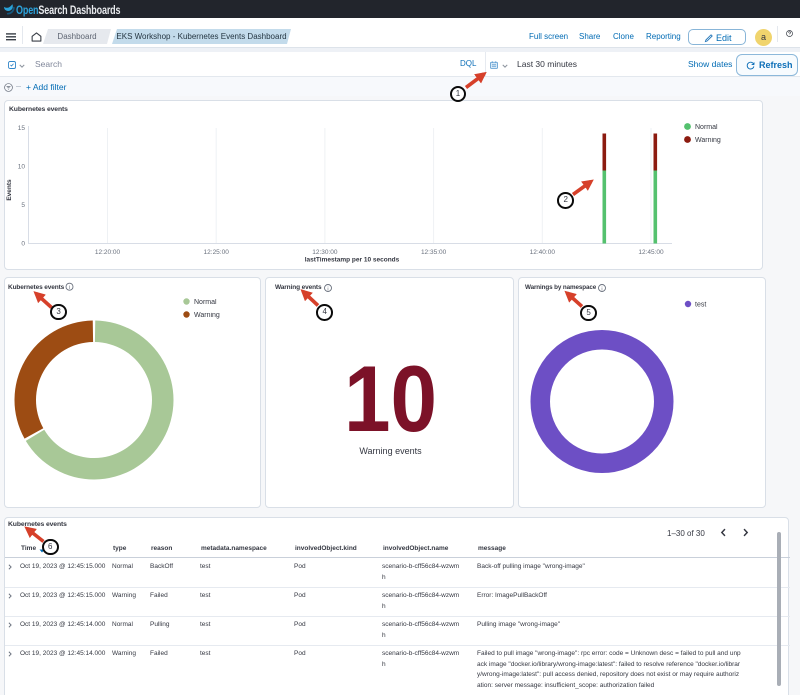 This screenshot has height=695, width=800. I want to click on svg-text: 12:40:00, so click(543, 252).